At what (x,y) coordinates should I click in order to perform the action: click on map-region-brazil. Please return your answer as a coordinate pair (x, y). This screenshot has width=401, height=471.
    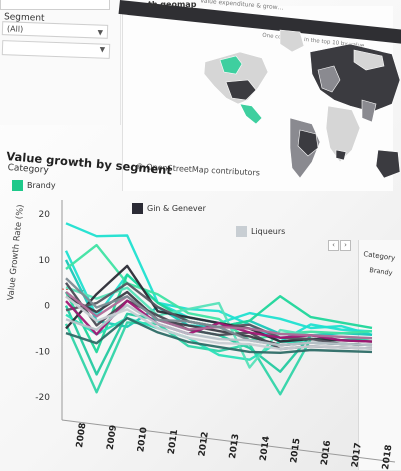
    Looking at the image, I should click on (308, 143).